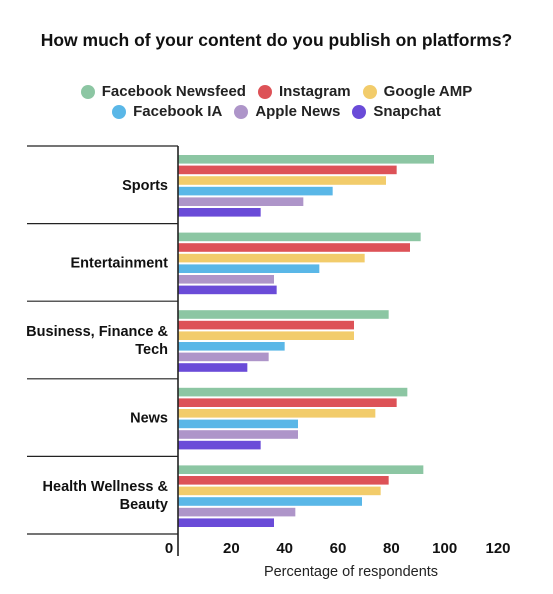 The image size is (553, 594). What do you see at coordinates (284, 548) in the screenshot?
I see `x-tick-label: 40` at bounding box center [284, 548].